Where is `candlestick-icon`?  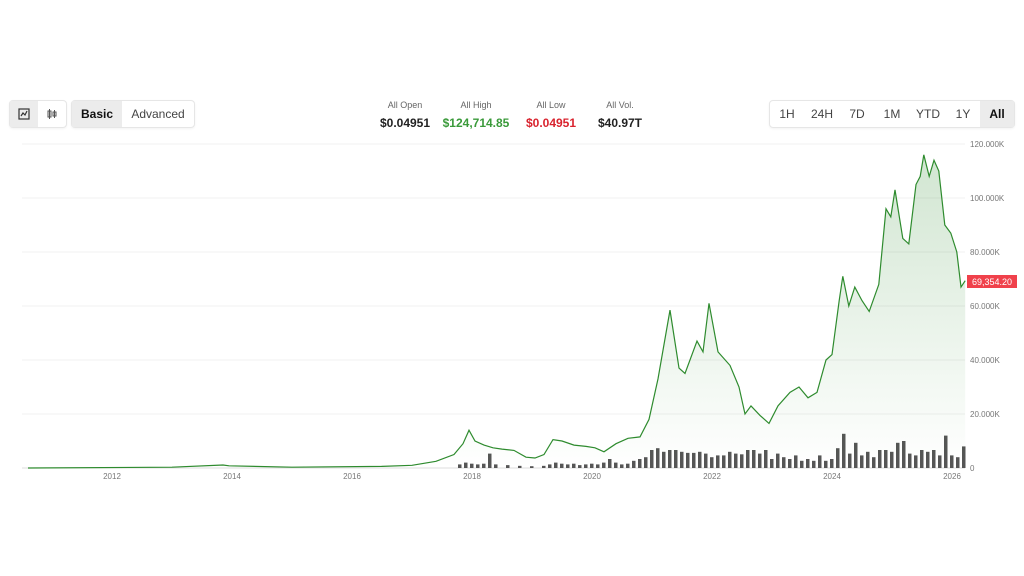
candlestick-icon is located at coordinates (52, 114).